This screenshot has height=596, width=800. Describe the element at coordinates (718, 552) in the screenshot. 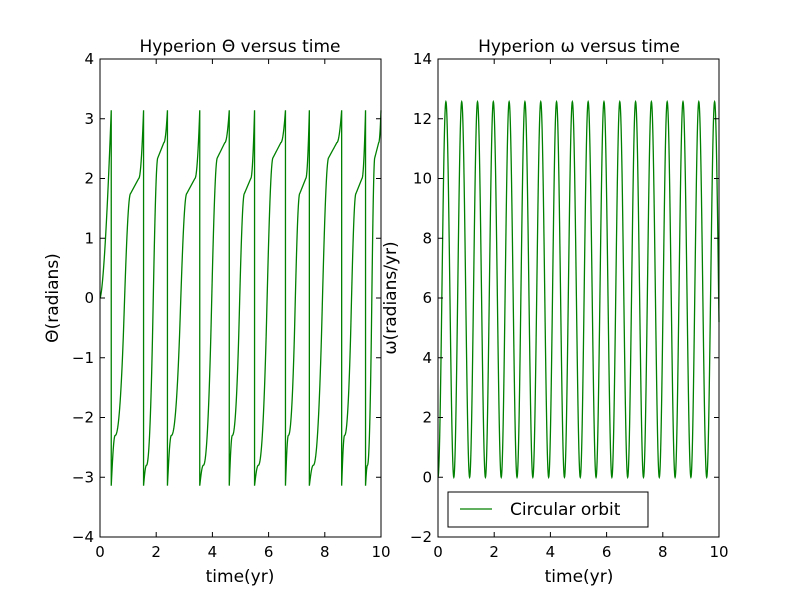

I see `omega-x-tick-label: 10` at that location.